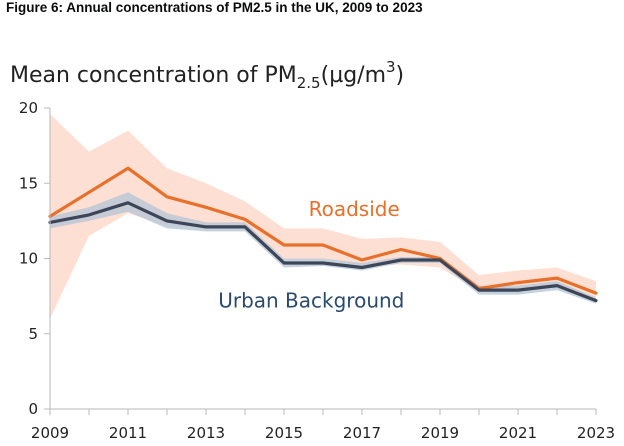 The image size is (624, 446). What do you see at coordinates (518, 433) in the screenshot?
I see `x-tick-label: 2021` at bounding box center [518, 433].